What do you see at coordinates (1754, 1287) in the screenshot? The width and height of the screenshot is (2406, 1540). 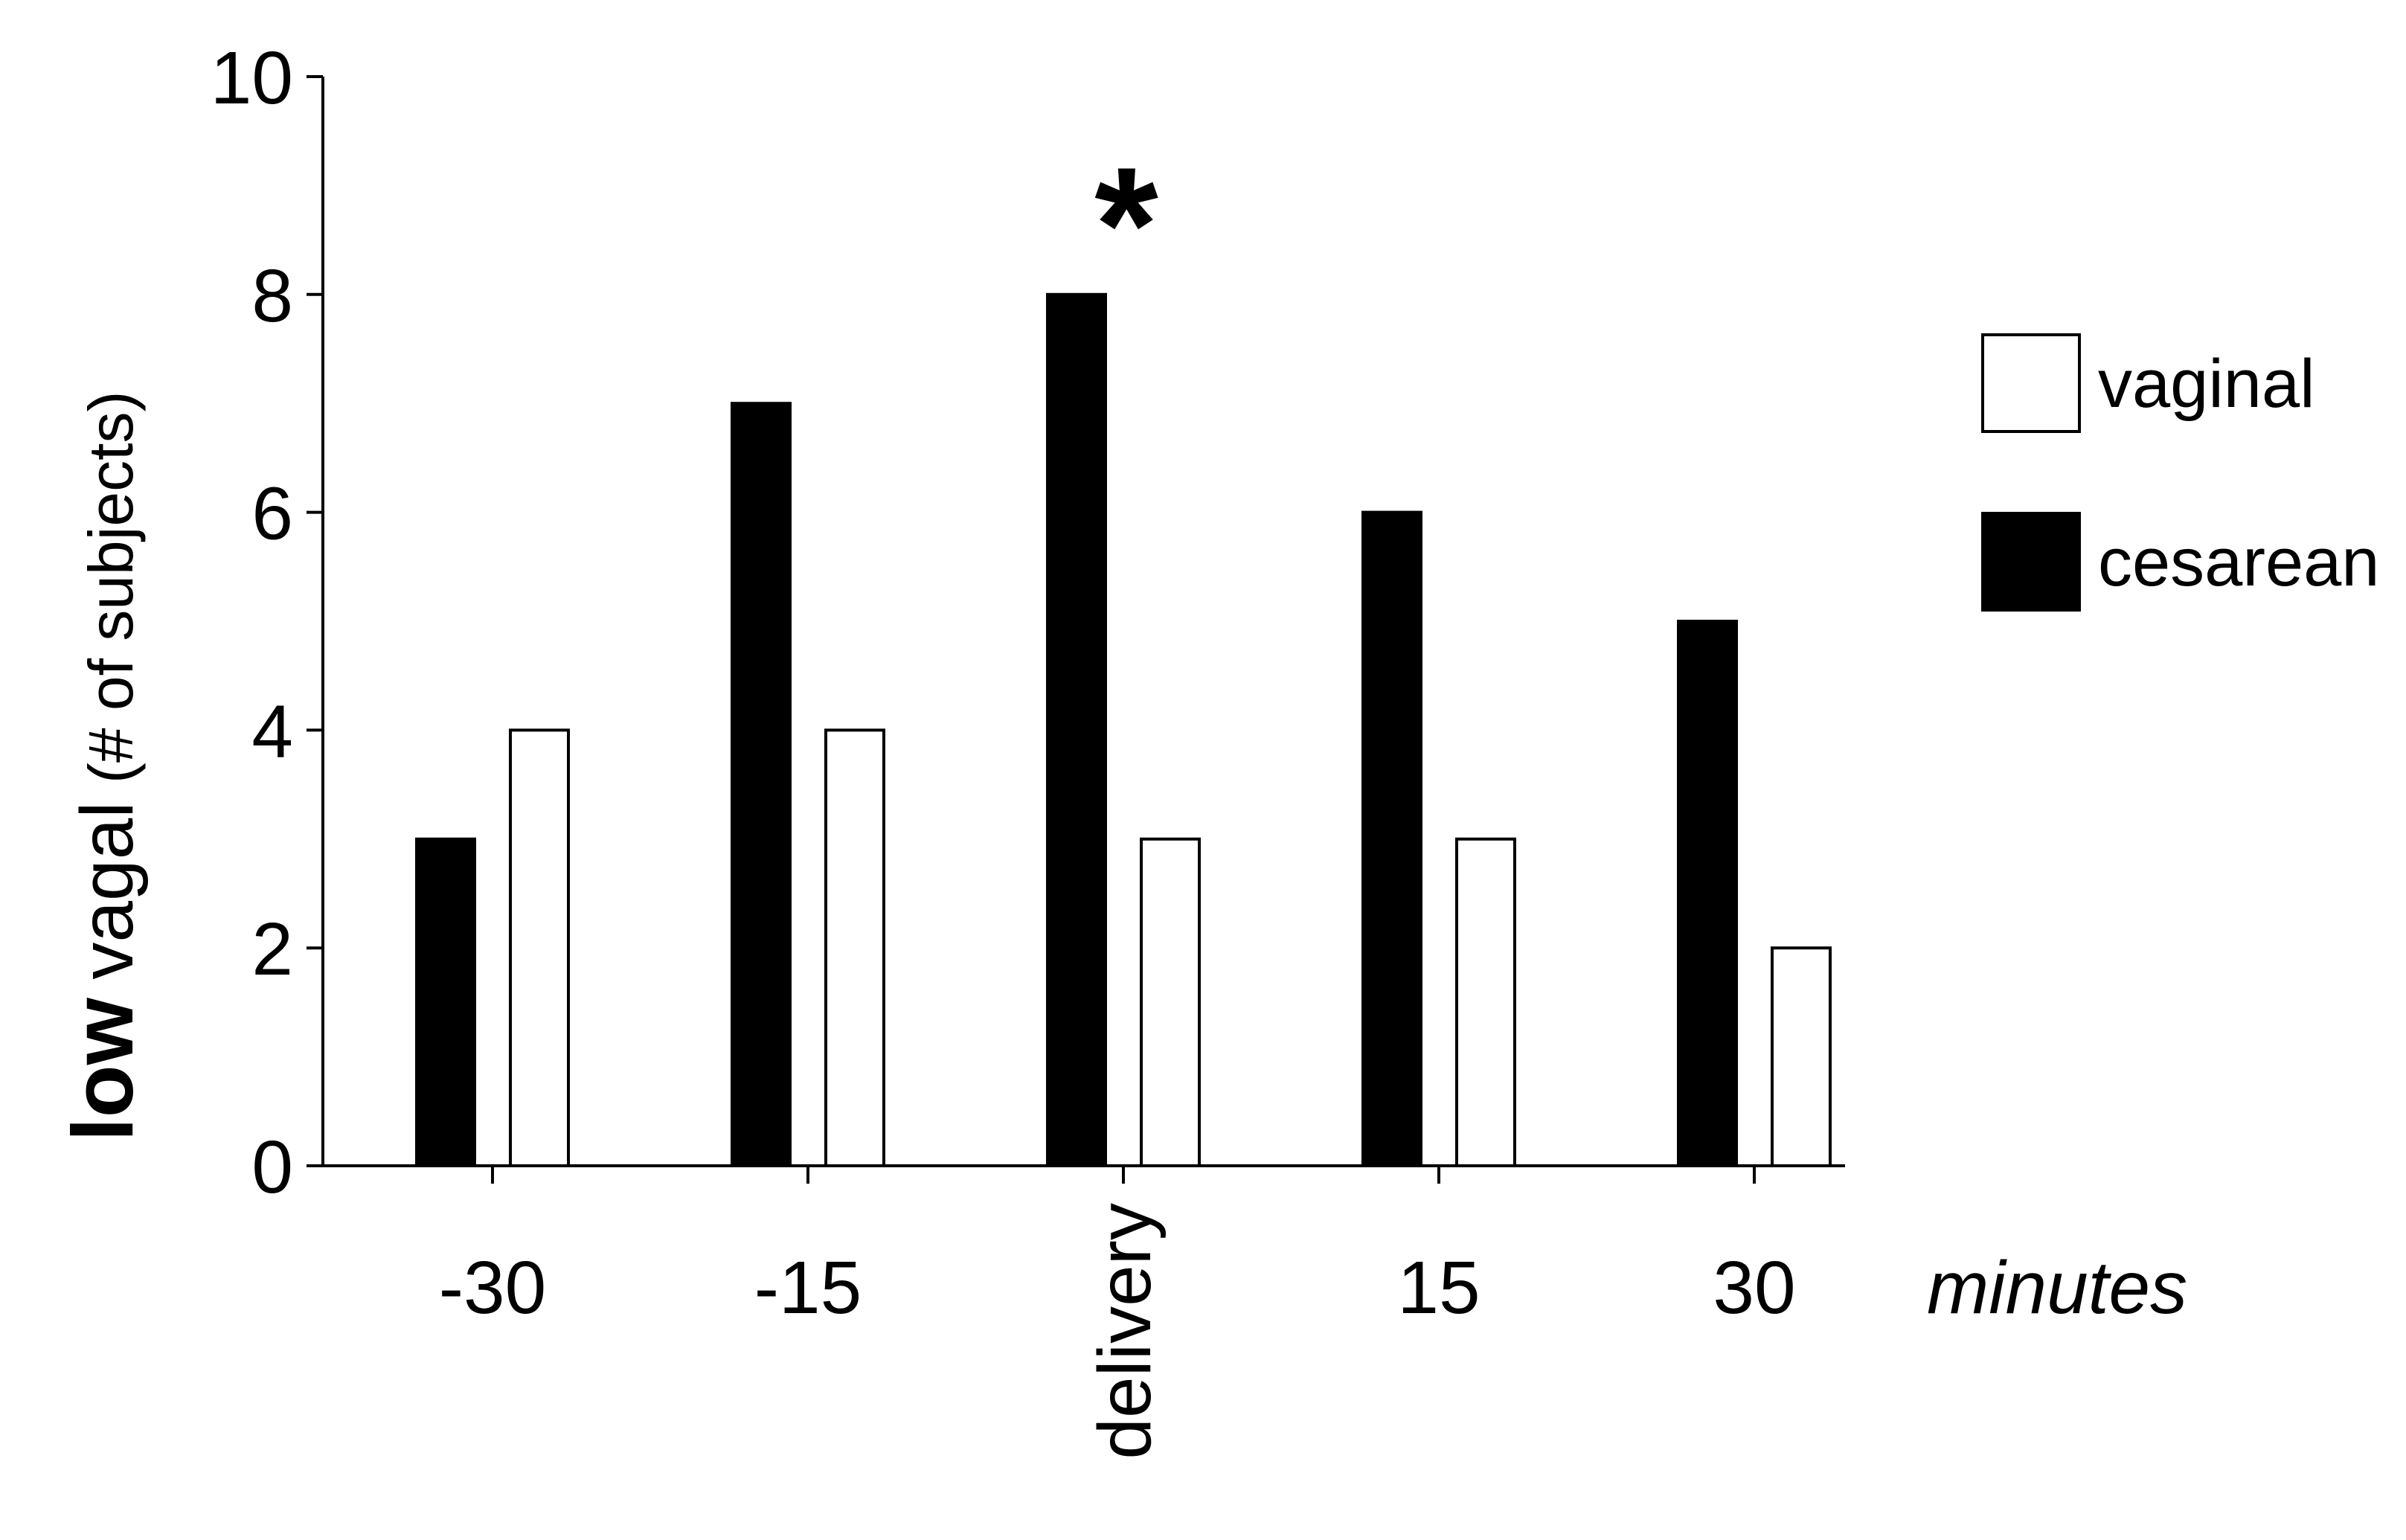 I see `x-tick-label: 30` at bounding box center [1754, 1287].